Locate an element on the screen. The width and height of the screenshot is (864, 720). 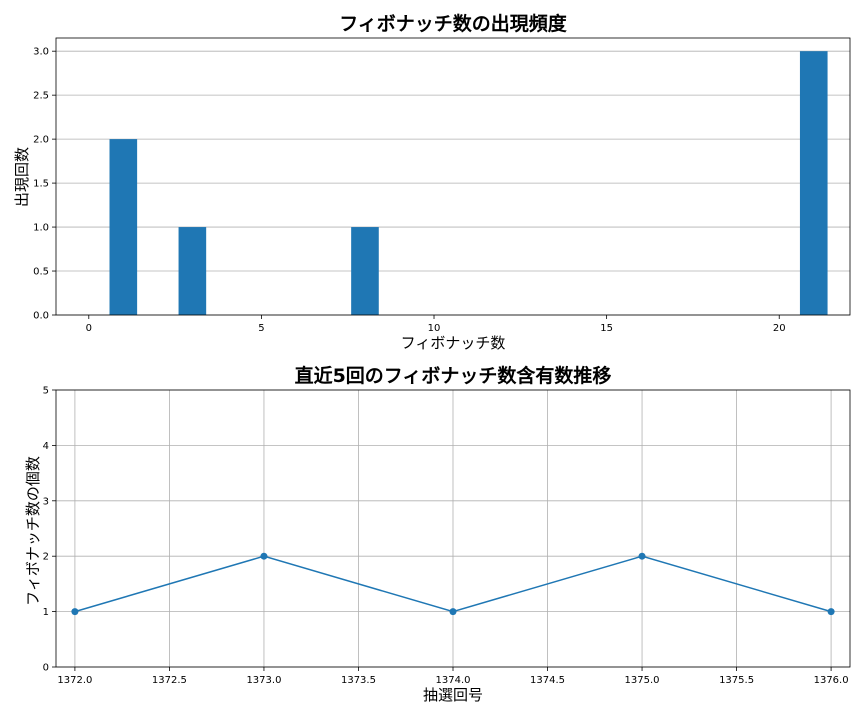
y-axis-label: 出現回数 is located at coordinates (22, 177).